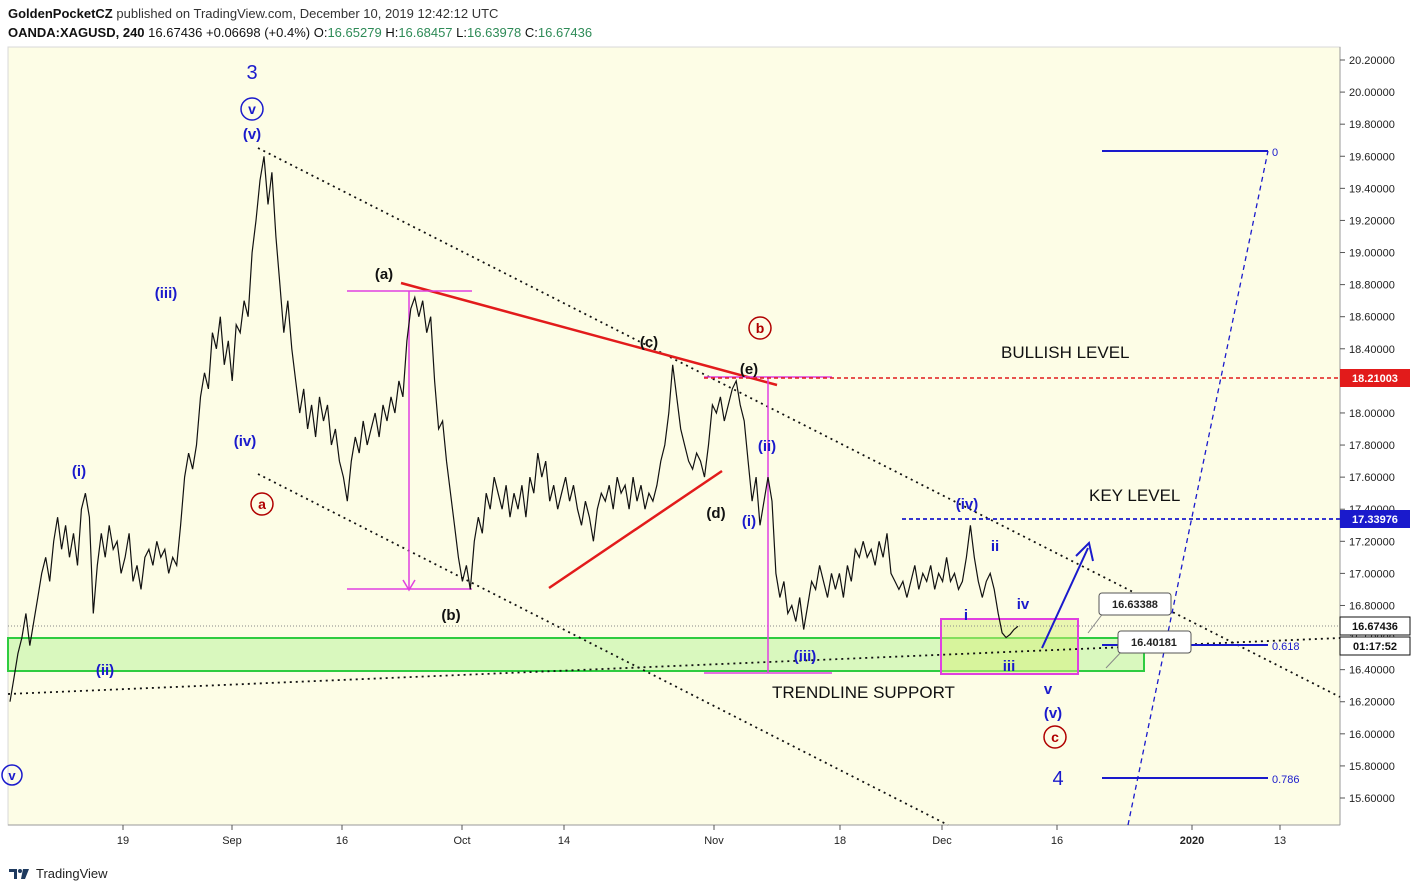 Image resolution: width=1416 pixels, height=894 pixels. I want to click on callout-1-pointer, so click(1096, 622).